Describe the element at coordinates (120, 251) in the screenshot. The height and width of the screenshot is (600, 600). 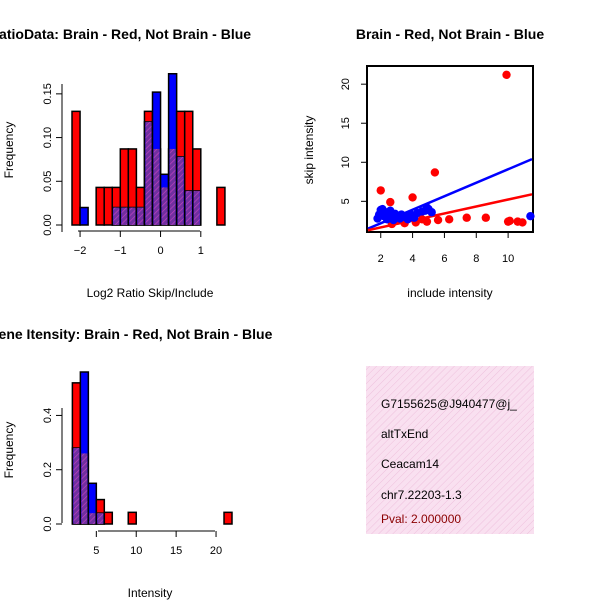
I see `ratio-x-tick-label: −1` at that location.